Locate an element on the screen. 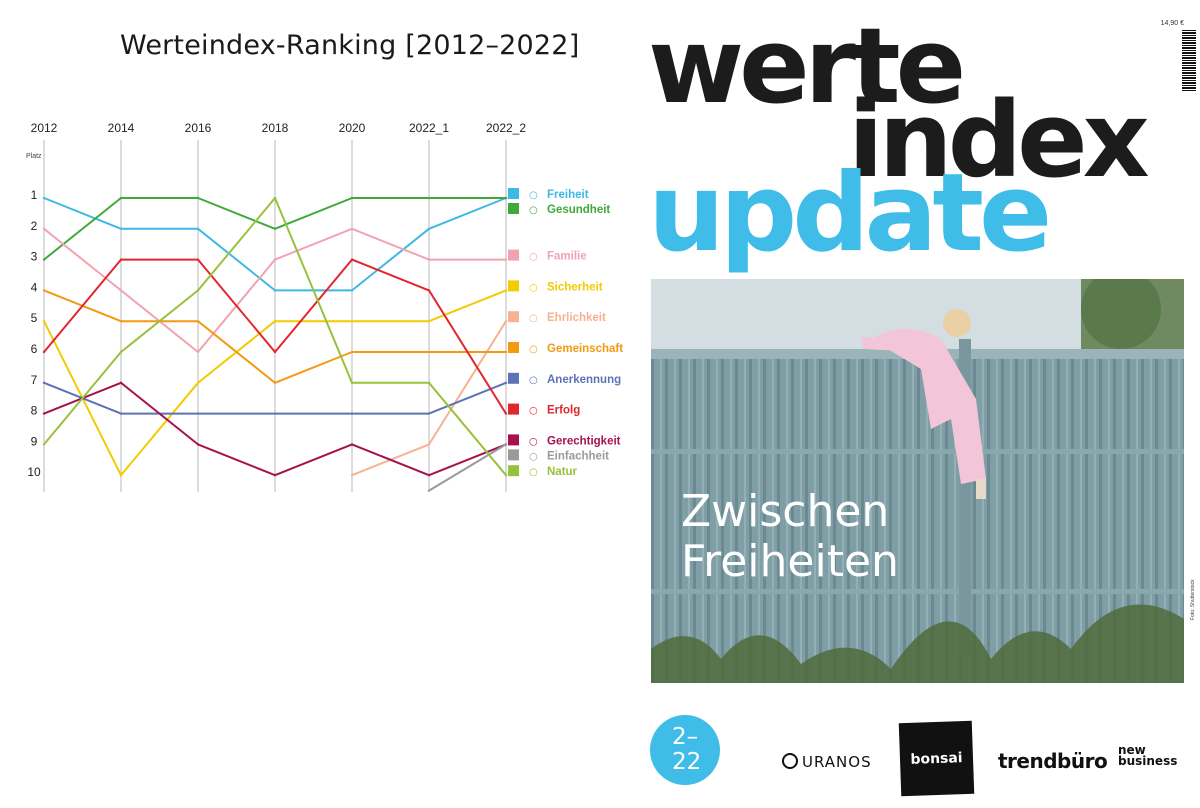 This screenshot has height=808, width=1200. x-tick-label: 2022_1 is located at coordinates (429, 128).